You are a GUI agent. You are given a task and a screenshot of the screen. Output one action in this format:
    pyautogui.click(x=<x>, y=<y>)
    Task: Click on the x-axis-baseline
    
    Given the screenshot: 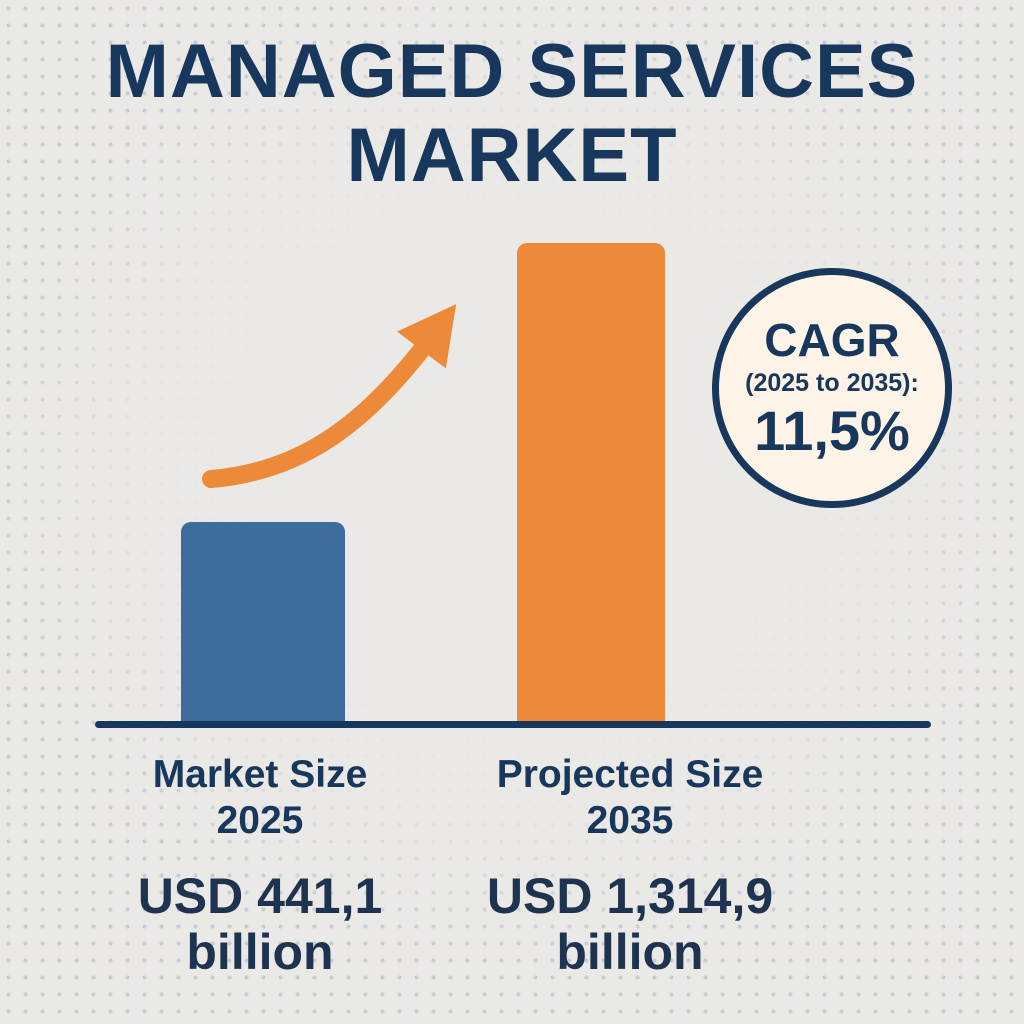 What is the action you would take?
    pyautogui.click(x=513, y=724)
    